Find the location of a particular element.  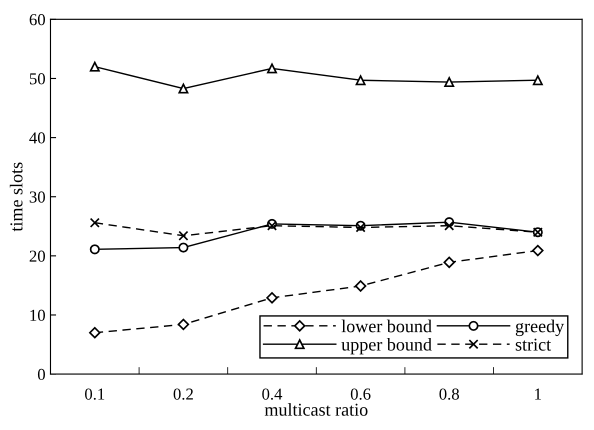

legend-label: greedy is located at coordinates (540, 328).